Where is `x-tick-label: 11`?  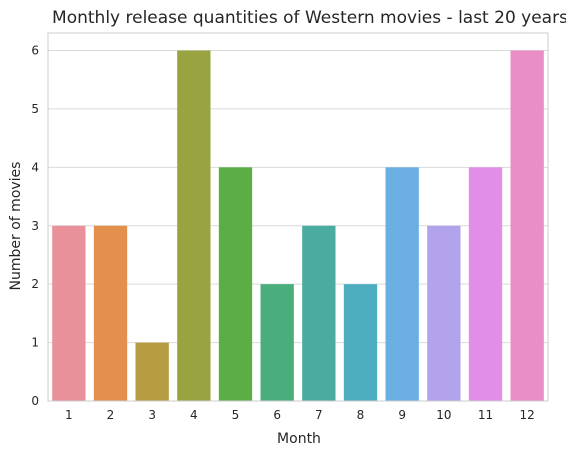 x-tick-label: 11 is located at coordinates (485, 415).